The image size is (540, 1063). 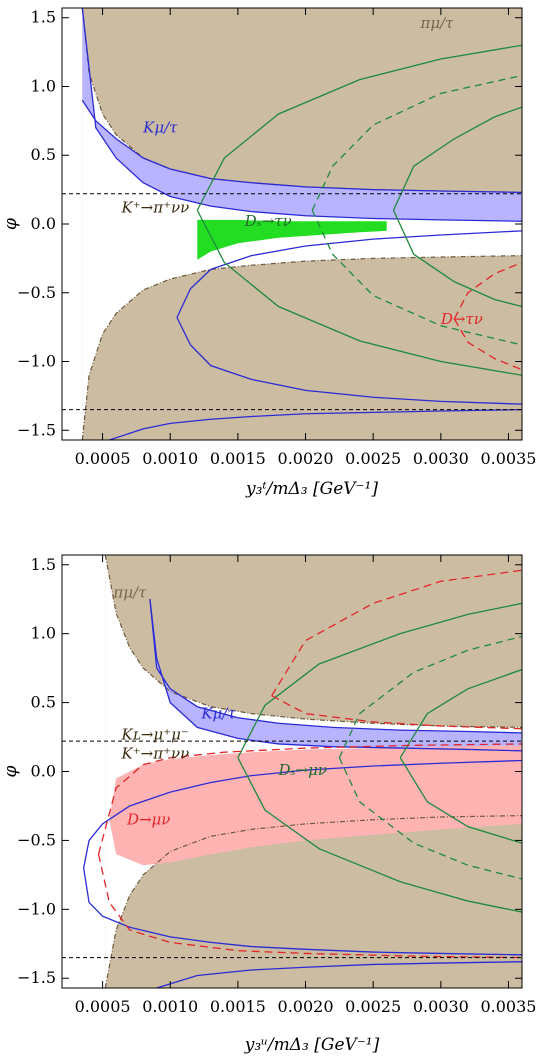 I want to click on kaon-band-upper-edge, so click(x=301, y=146).